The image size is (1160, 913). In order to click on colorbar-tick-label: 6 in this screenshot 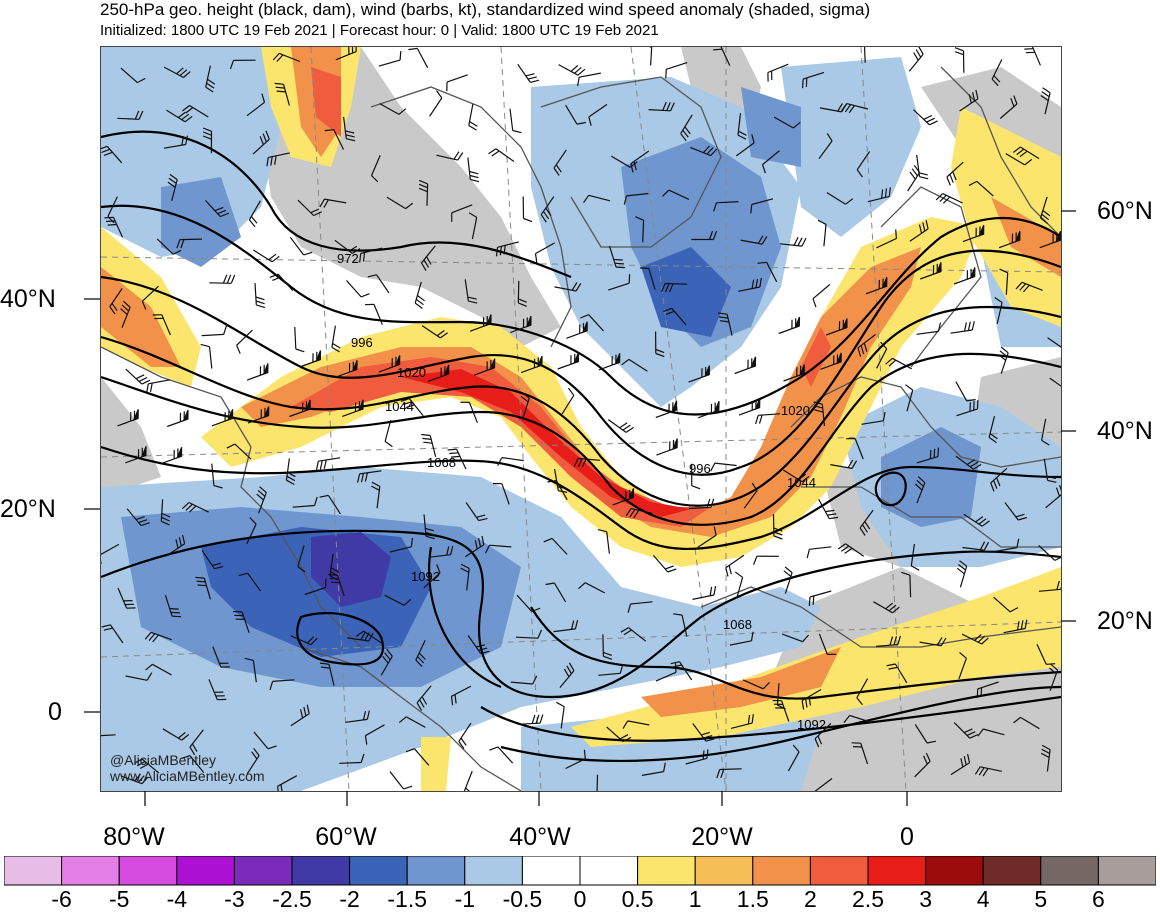, I will do `click(1098, 899)`.